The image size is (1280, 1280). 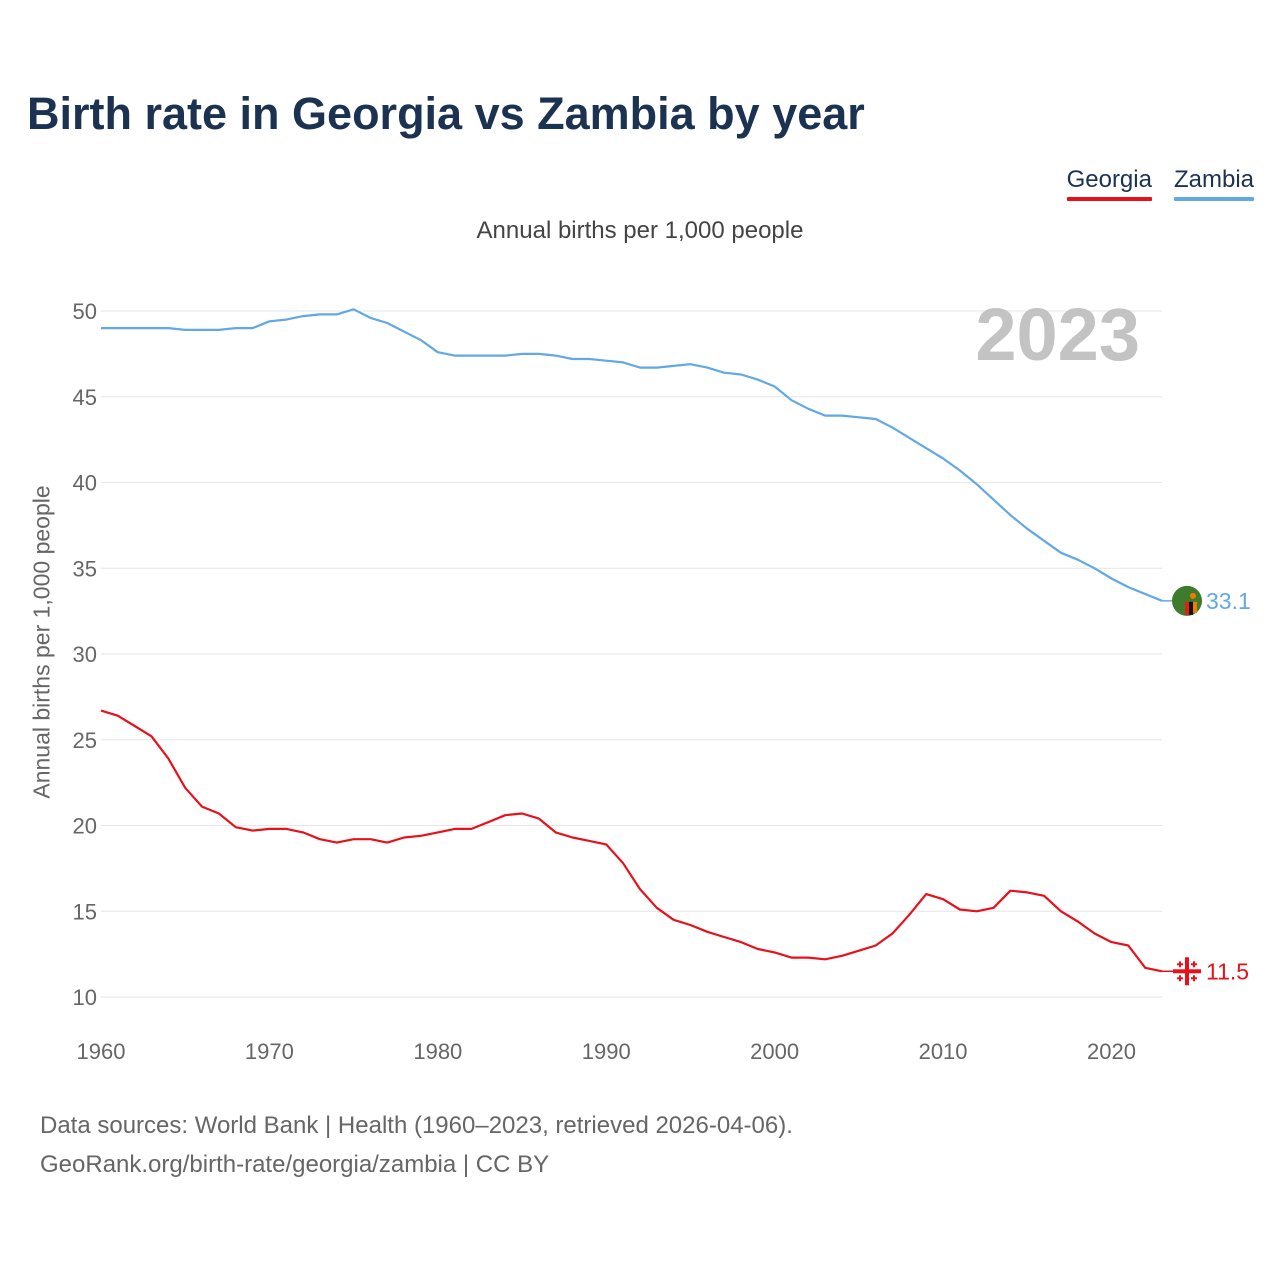 I want to click on end-label-zambia: 33.1, so click(x=1228, y=601).